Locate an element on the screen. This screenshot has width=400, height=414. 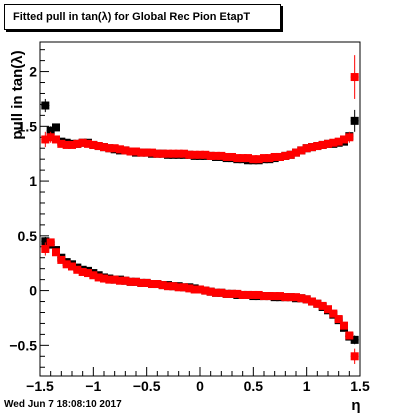
x-tick-label: −1 is located at coordinates (93, 386).